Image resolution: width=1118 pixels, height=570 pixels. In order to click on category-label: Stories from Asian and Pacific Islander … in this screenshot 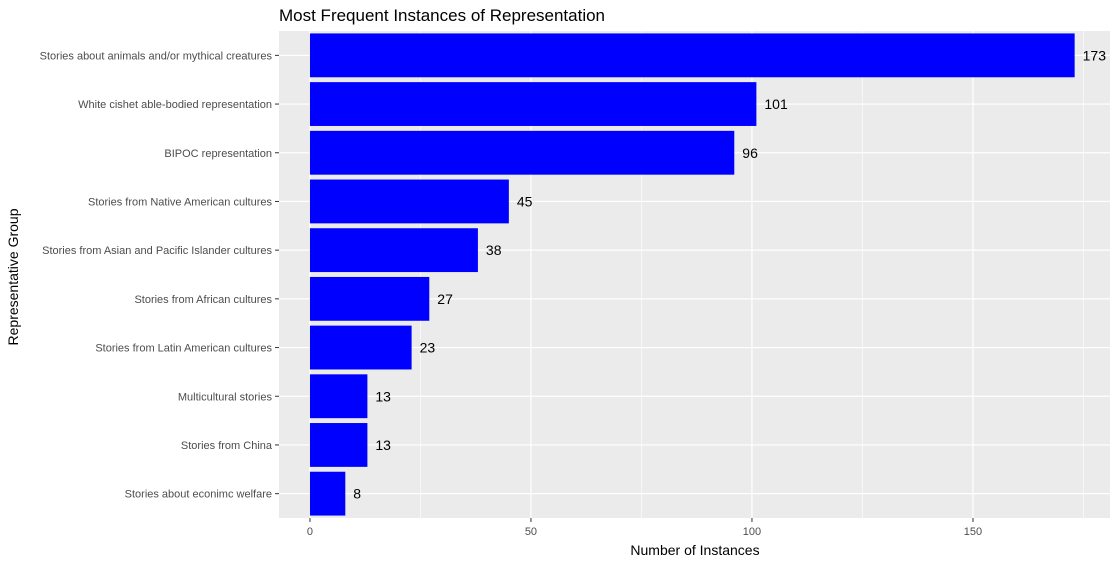, I will do `click(157, 251)`.